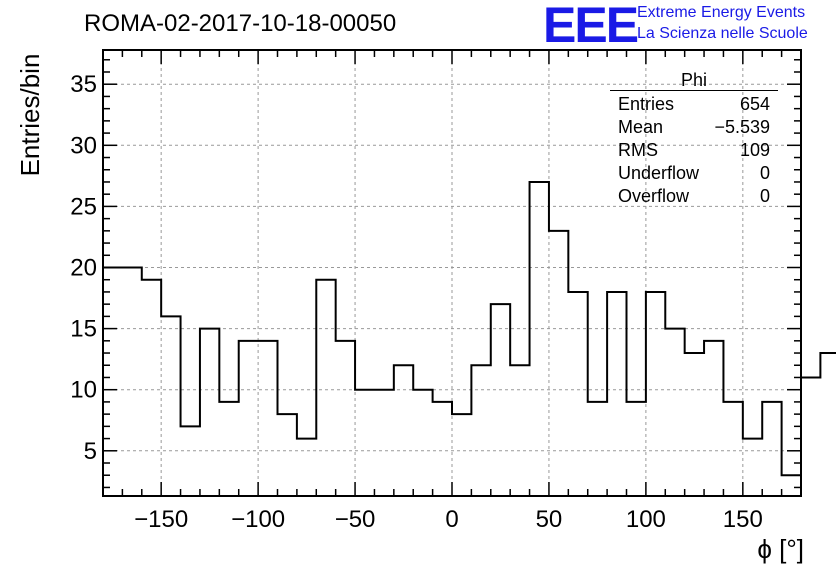  Describe the element at coordinates (694, 150) in the screenshot. I see `stats-row: RMS 109` at that location.